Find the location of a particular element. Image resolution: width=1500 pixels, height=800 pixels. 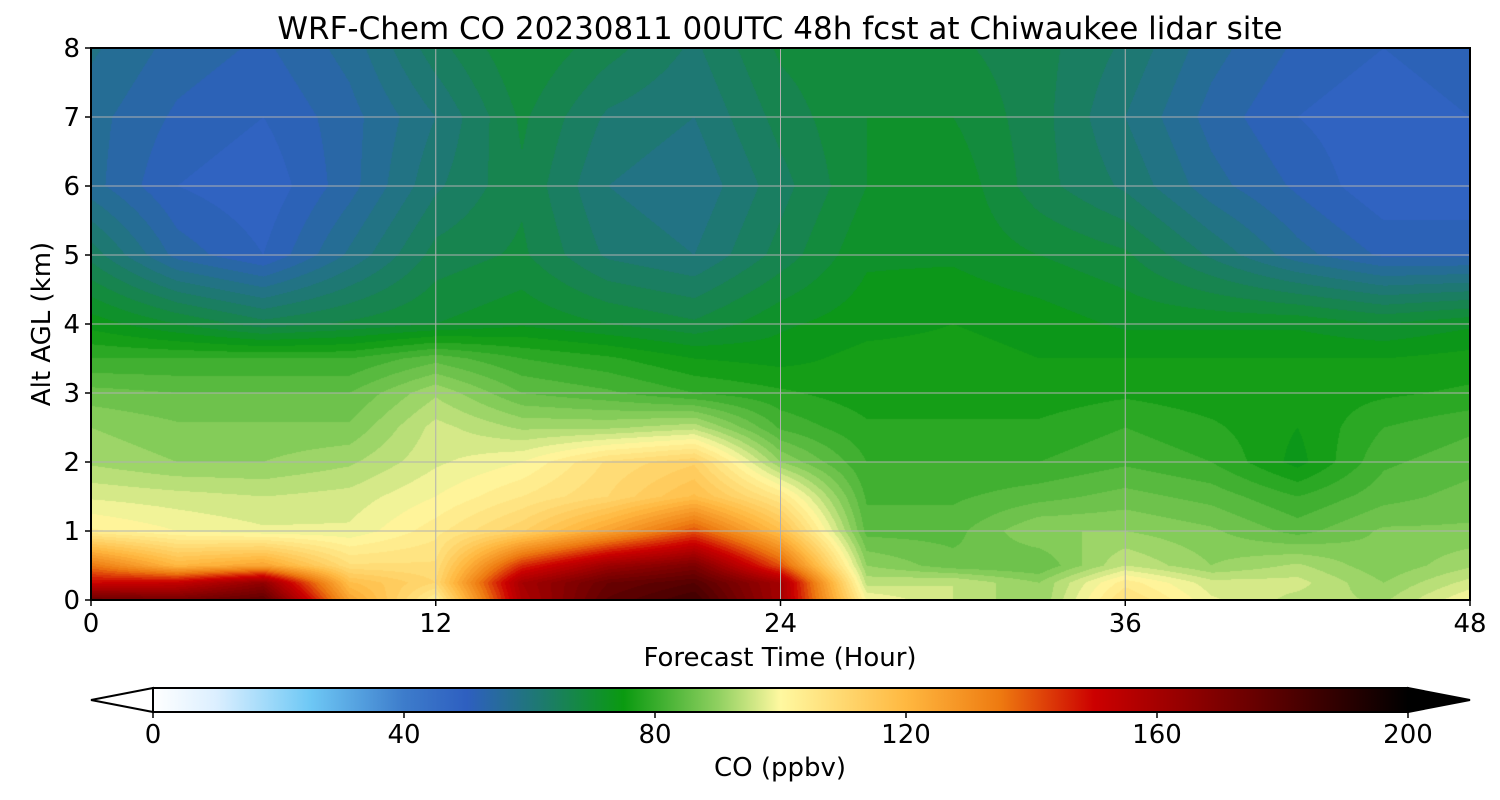

colorbar: 0 40 80 120 160 200 CO (ppbv) is located at coordinates (780, 734).